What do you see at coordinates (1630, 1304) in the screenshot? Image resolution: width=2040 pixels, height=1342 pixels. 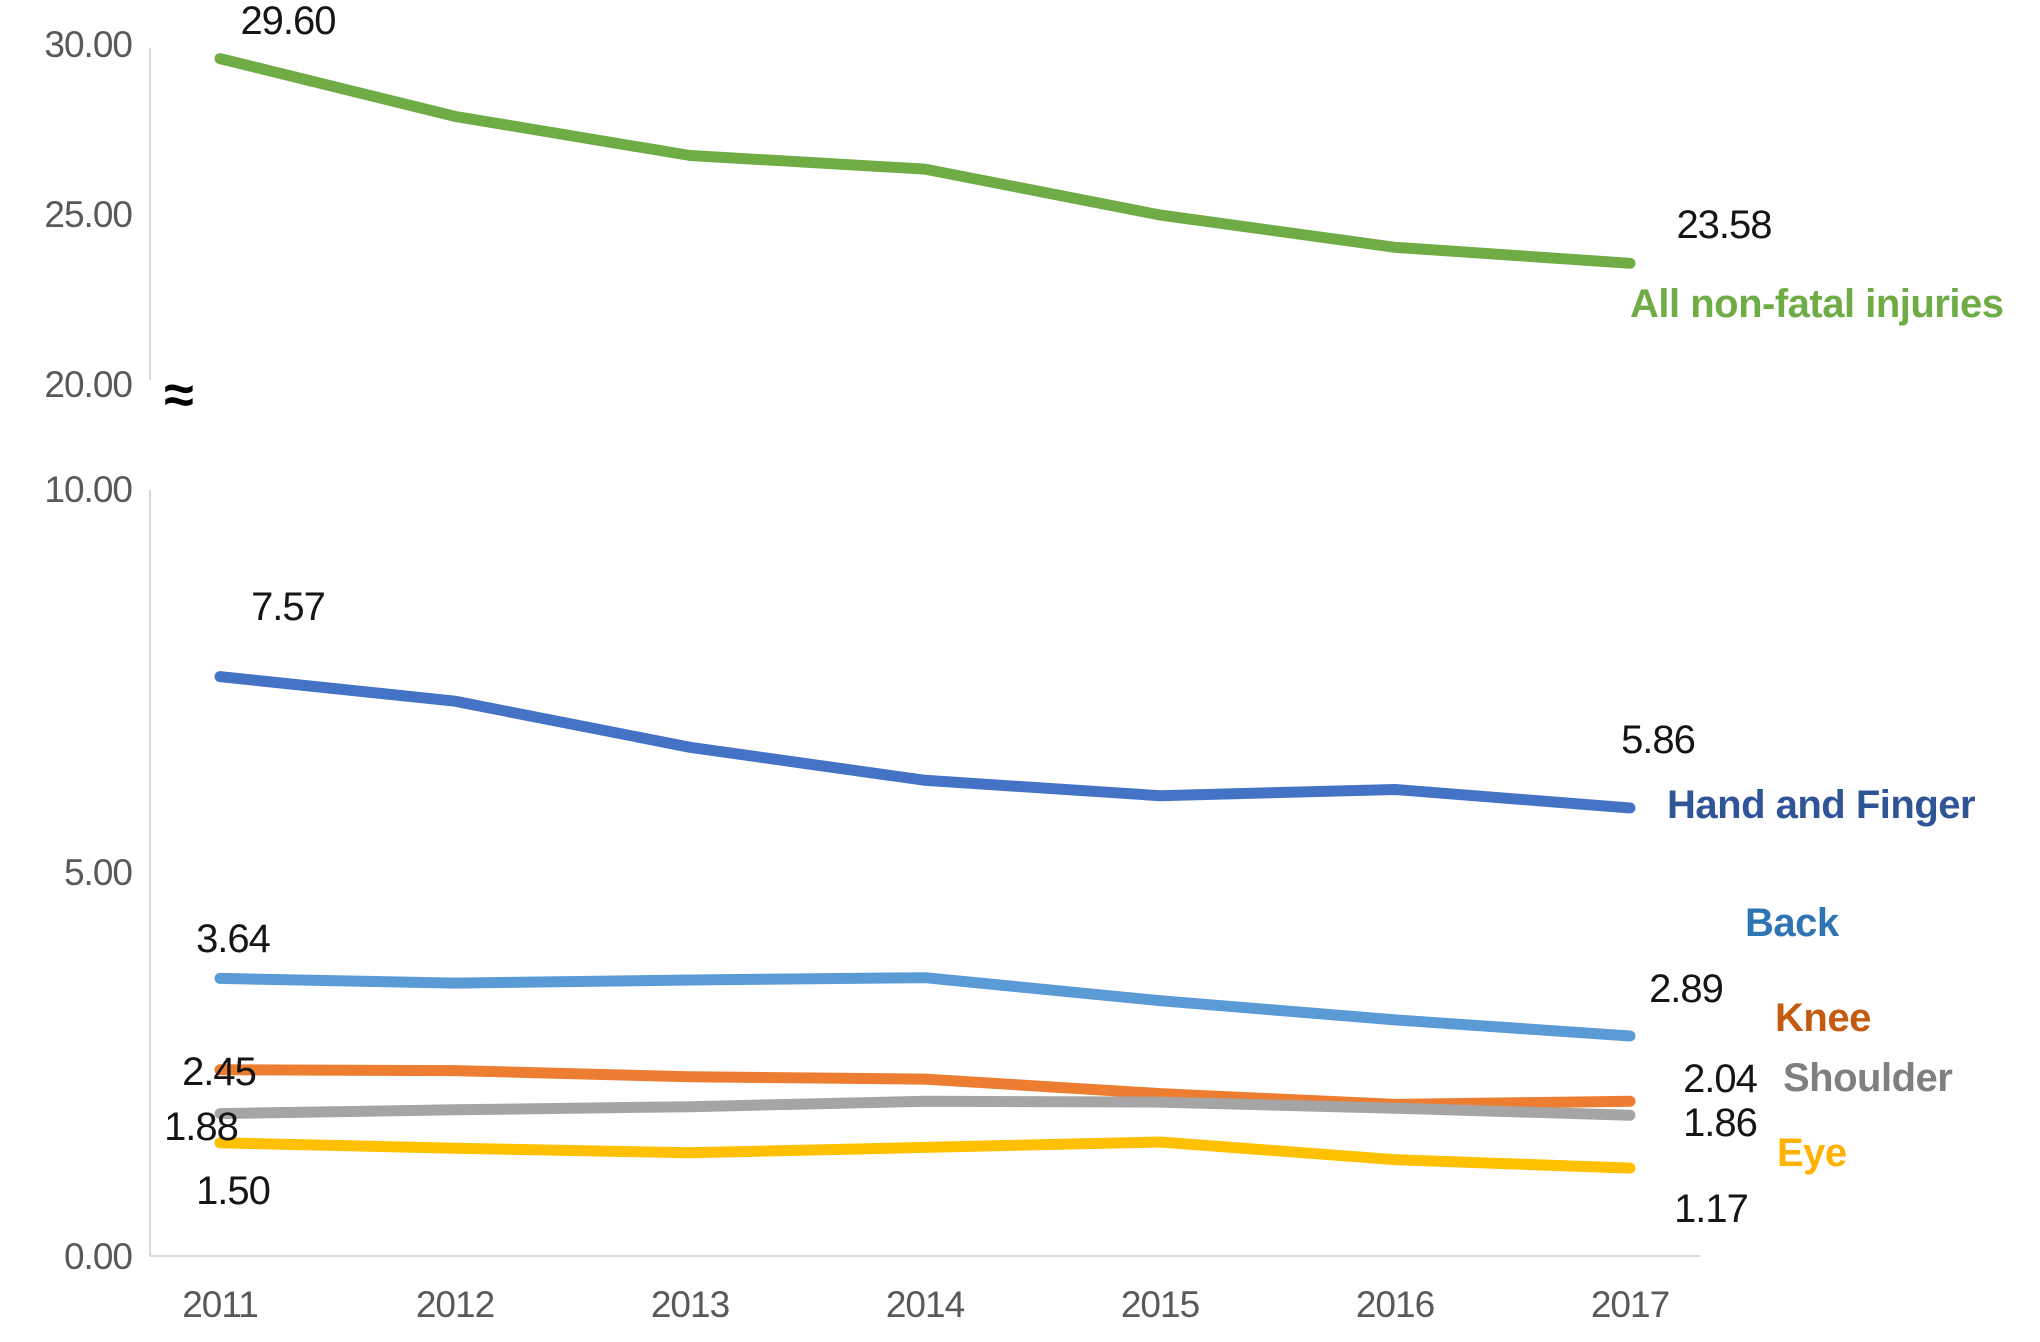 I see `x-tick-2017: 2017` at bounding box center [1630, 1304].